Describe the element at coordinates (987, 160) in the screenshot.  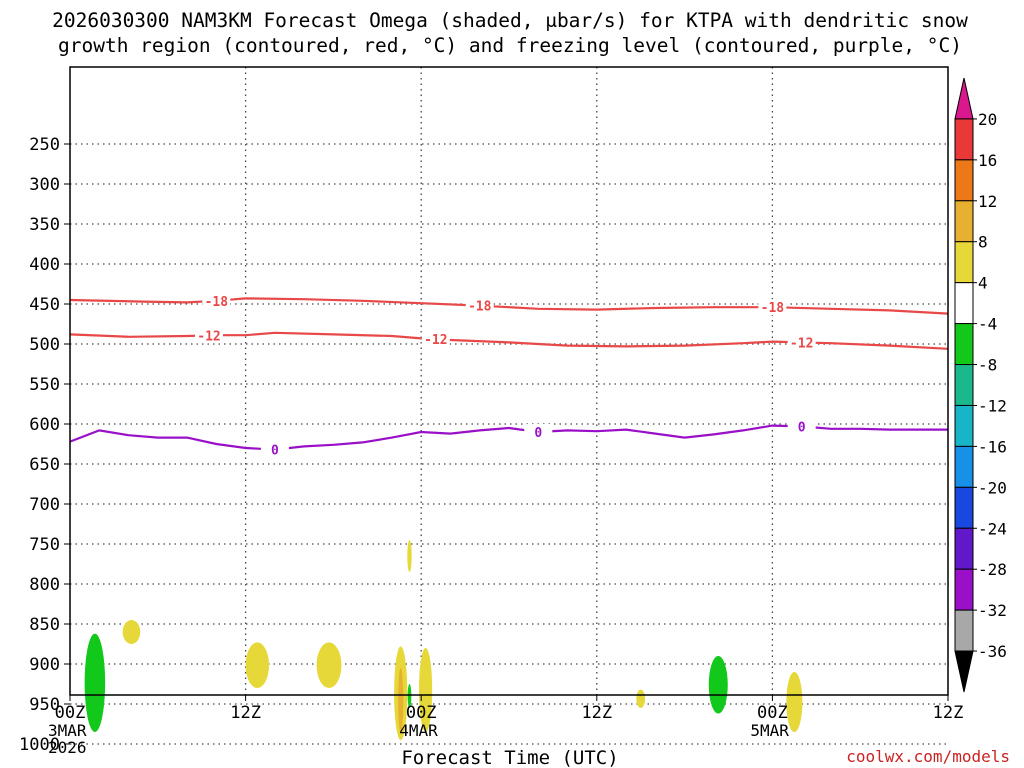
I see `colorbar-label: 16` at that location.